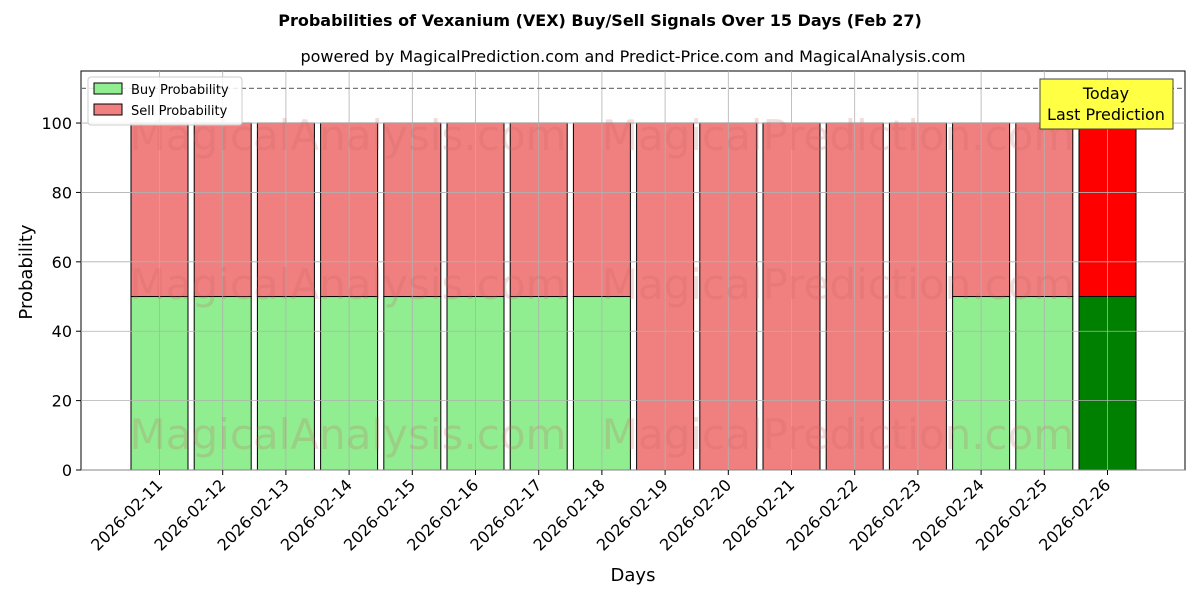 This screenshot has width=1200, height=600. What do you see at coordinates (67, 470) in the screenshot?
I see `y-tick-label: 0` at bounding box center [67, 470].